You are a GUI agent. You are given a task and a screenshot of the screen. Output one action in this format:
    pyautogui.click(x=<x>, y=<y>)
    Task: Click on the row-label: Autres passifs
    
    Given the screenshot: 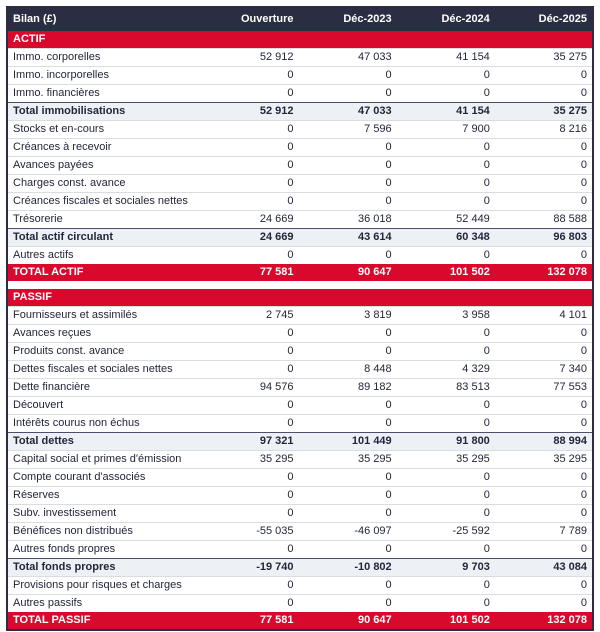 What is the action you would take?
    pyautogui.click(x=104, y=603)
    